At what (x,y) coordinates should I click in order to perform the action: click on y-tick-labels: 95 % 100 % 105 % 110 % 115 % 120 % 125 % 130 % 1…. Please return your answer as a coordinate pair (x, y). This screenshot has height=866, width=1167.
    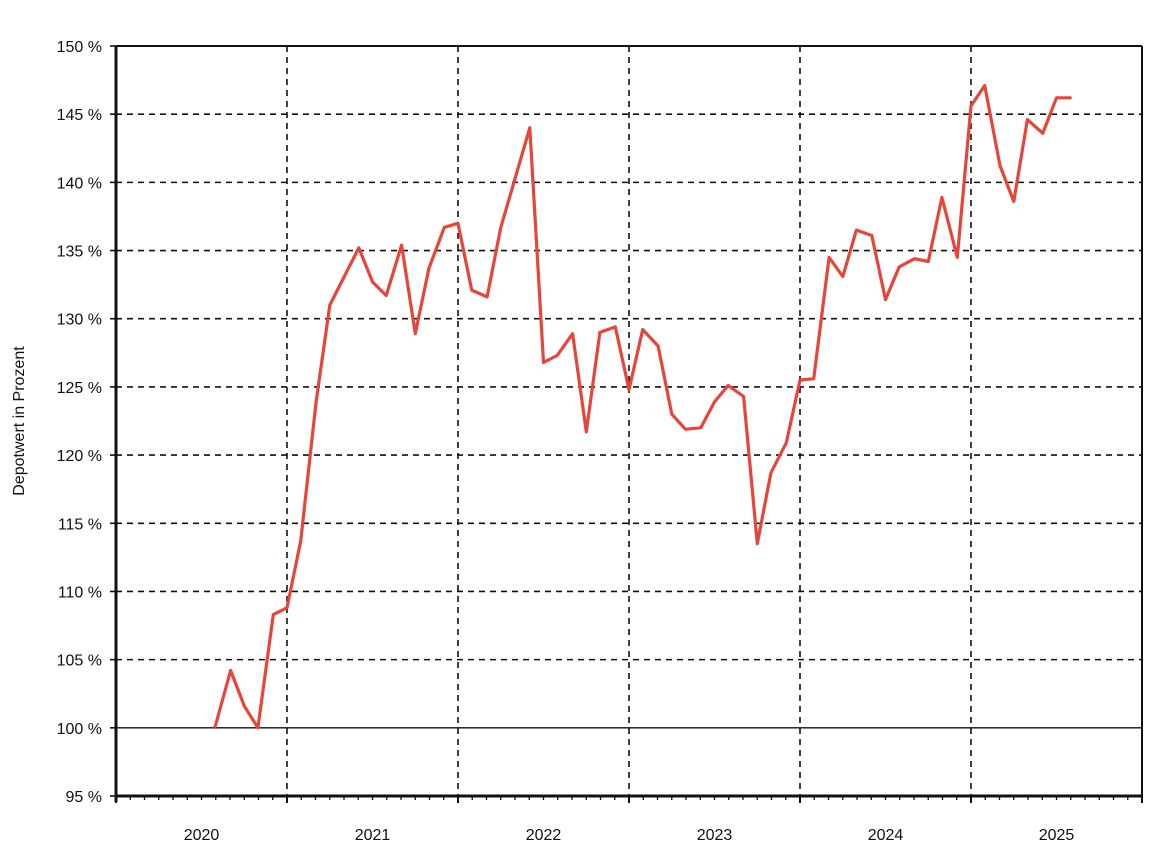
    Looking at the image, I should click on (79, 422).